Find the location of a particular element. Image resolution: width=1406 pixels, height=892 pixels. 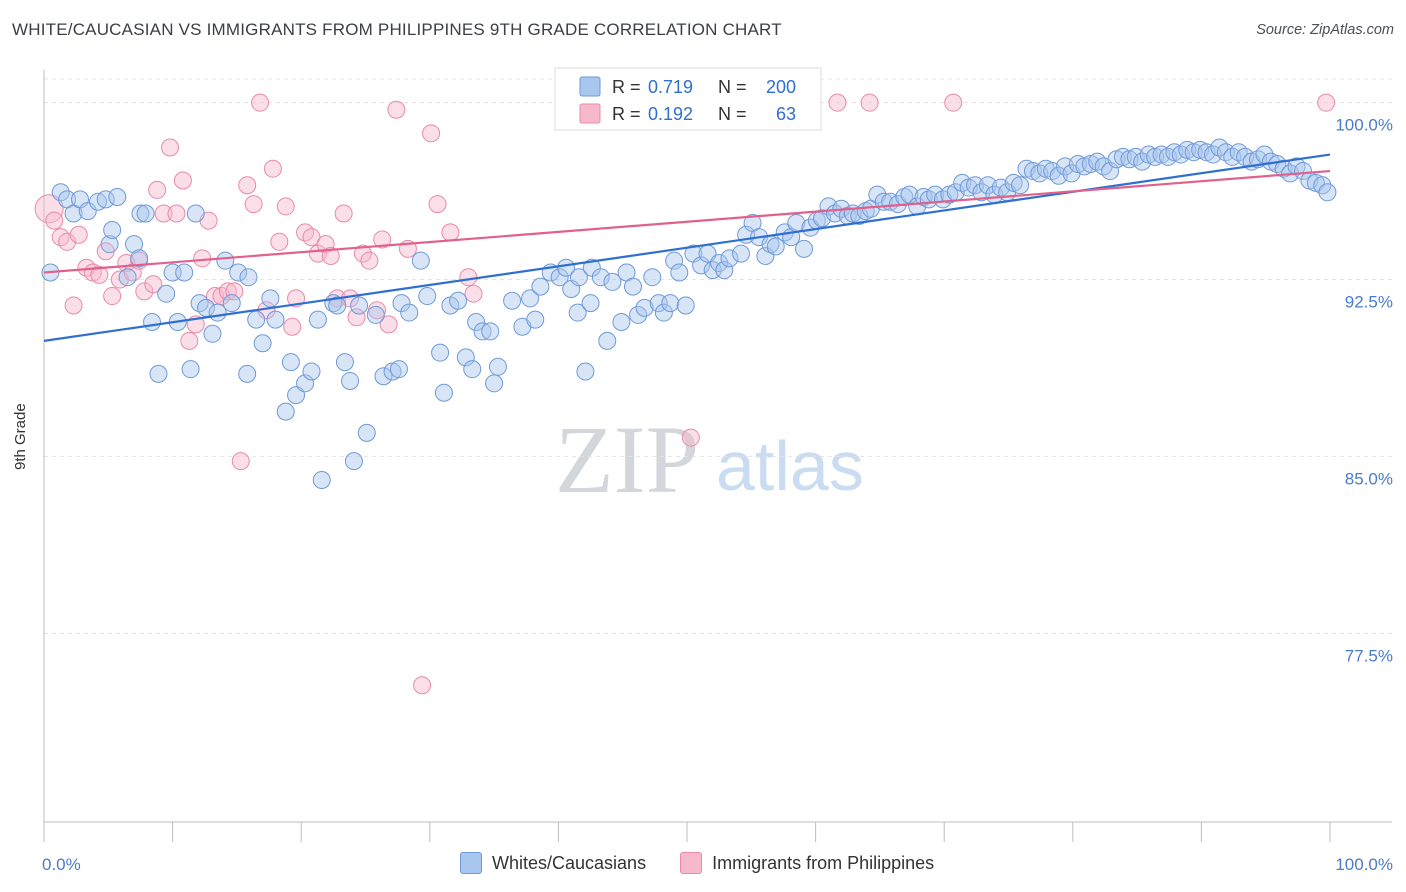

y-tick-label: 85.0% is located at coordinates (1369, 478).